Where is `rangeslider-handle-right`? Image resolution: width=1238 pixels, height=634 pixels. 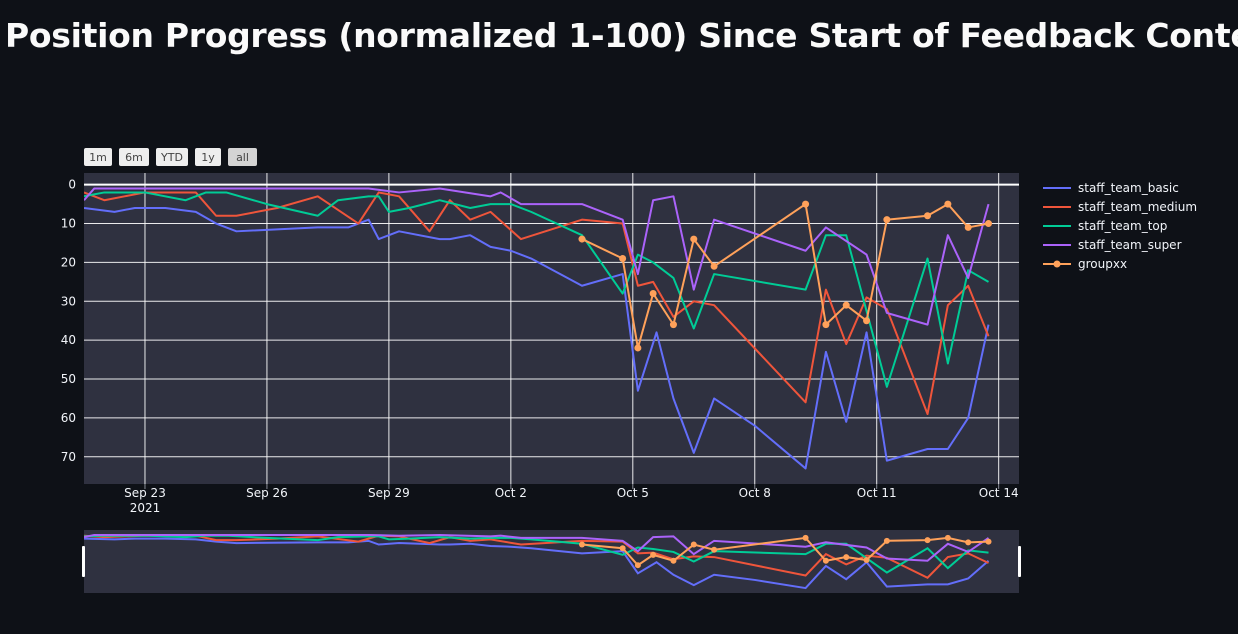 rangeslider-handle-right is located at coordinates (1019, 561).